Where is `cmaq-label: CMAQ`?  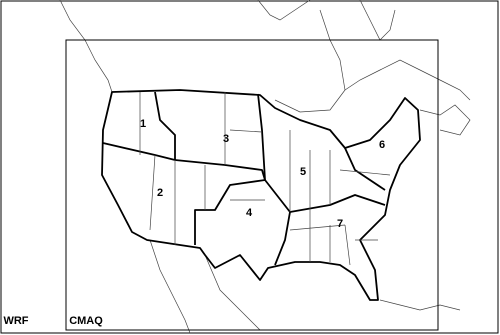
cmaq-label: CMAQ is located at coordinates (86, 321).